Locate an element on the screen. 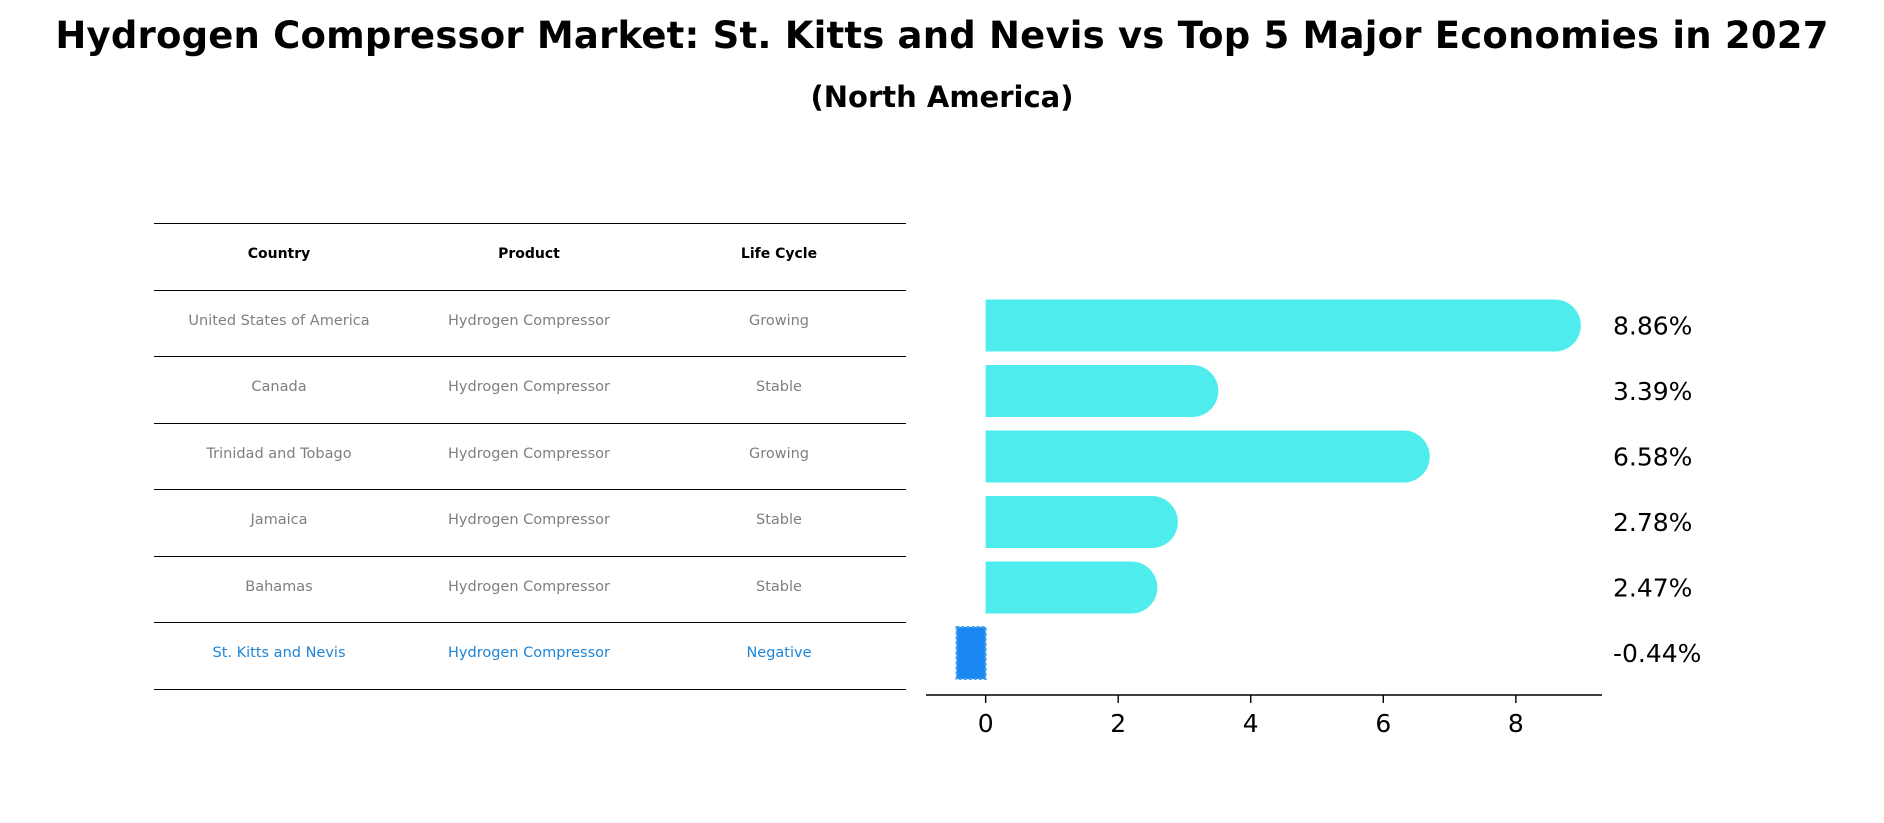  x-tick-label: 4 is located at coordinates (1251, 723).